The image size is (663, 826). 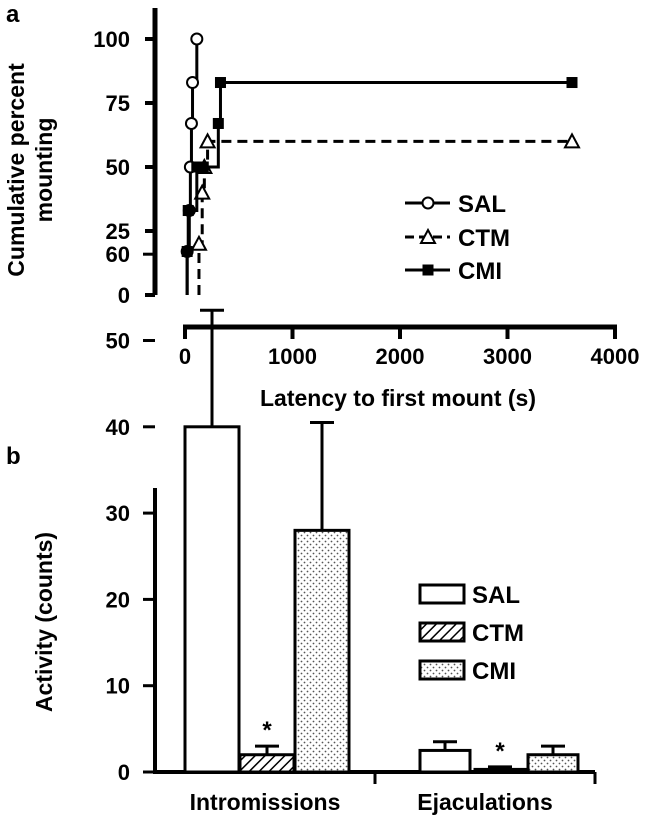 I want to click on panel-a-y-axis-label-line-2: mounting, so click(x=44, y=170).